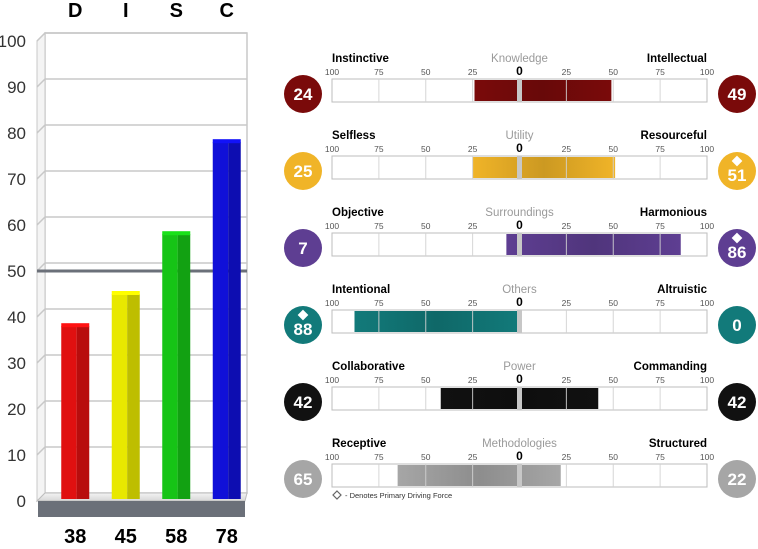  Describe the element at coordinates (184, 366) in the screenshot. I see `bar-s-side` at that location.